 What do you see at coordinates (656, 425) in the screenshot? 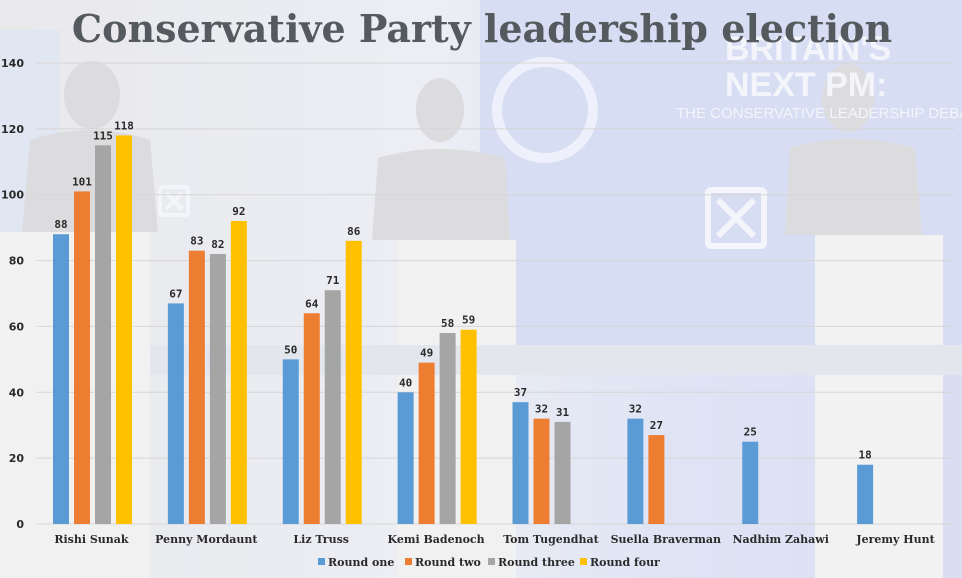
I see `data-label: 27` at bounding box center [656, 425].